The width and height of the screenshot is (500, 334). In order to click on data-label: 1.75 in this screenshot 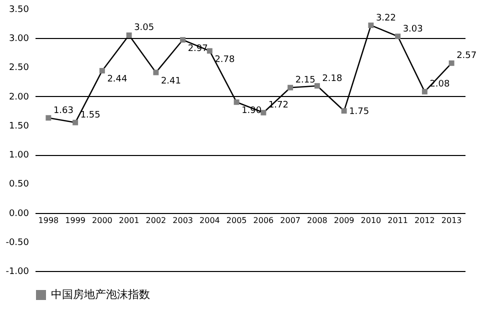, I will do `click(359, 111)`.